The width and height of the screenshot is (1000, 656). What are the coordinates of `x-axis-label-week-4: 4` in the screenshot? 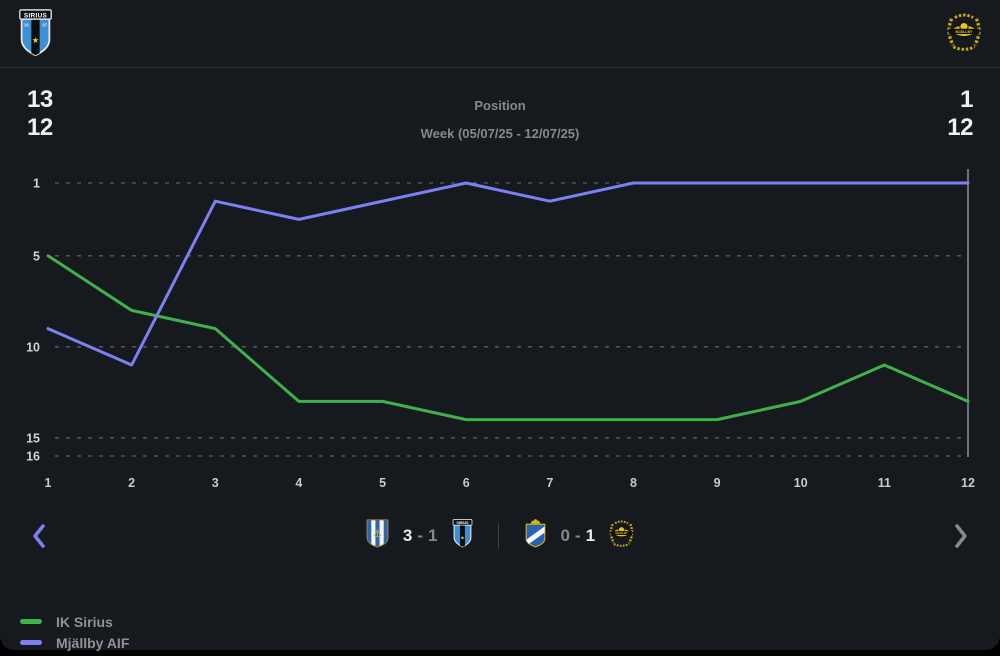 It's located at (298, 483).